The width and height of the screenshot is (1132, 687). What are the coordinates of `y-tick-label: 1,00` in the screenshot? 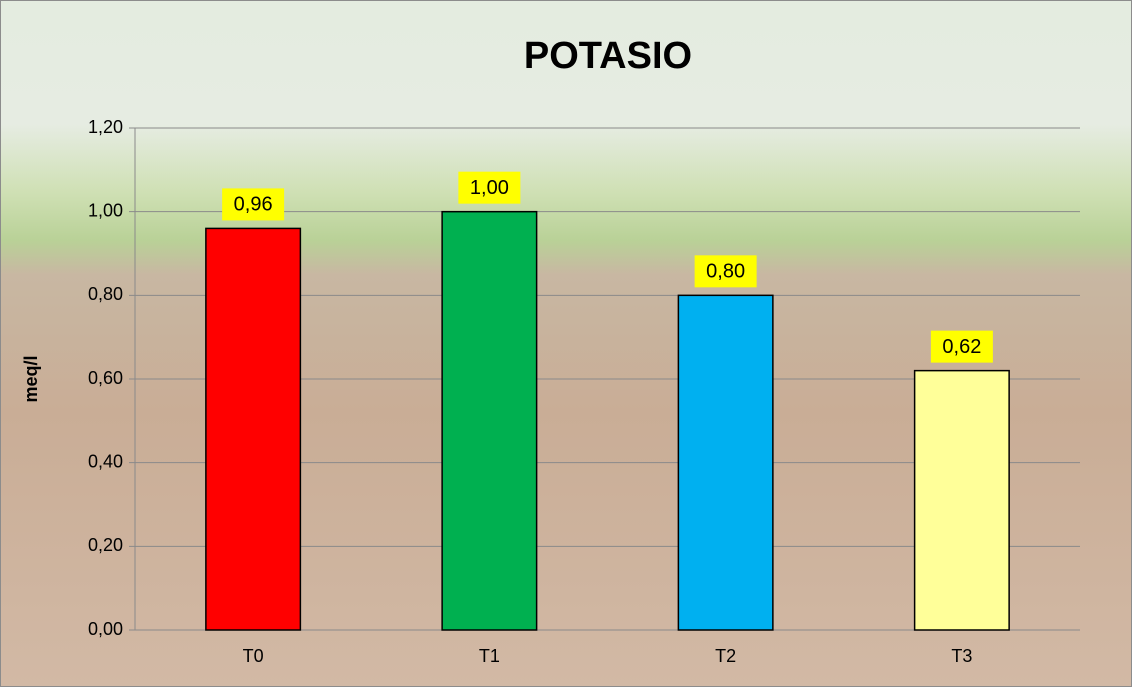 It's located at (105, 210).